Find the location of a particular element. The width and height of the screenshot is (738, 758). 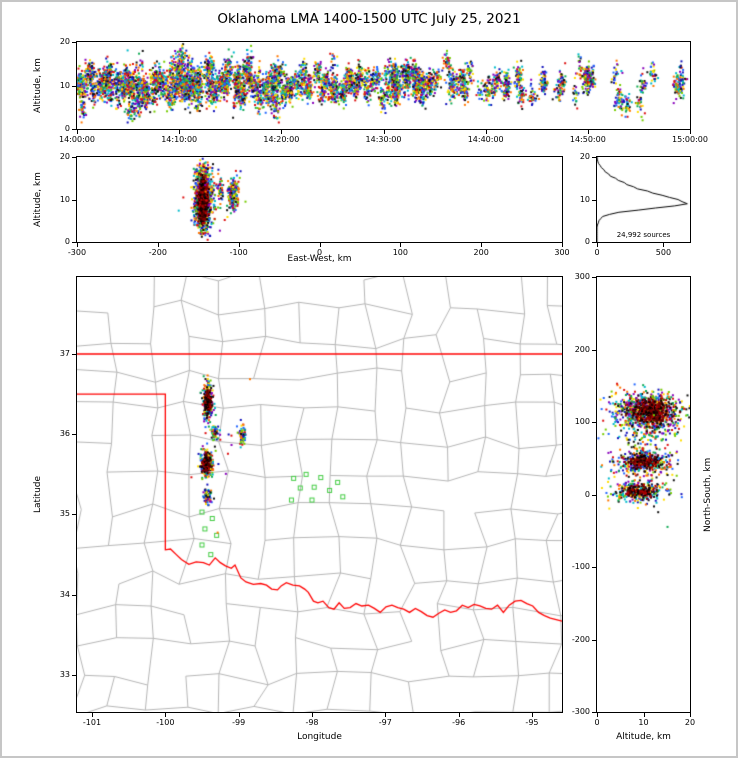

tick-label: 36 is located at coordinates (64, 434).